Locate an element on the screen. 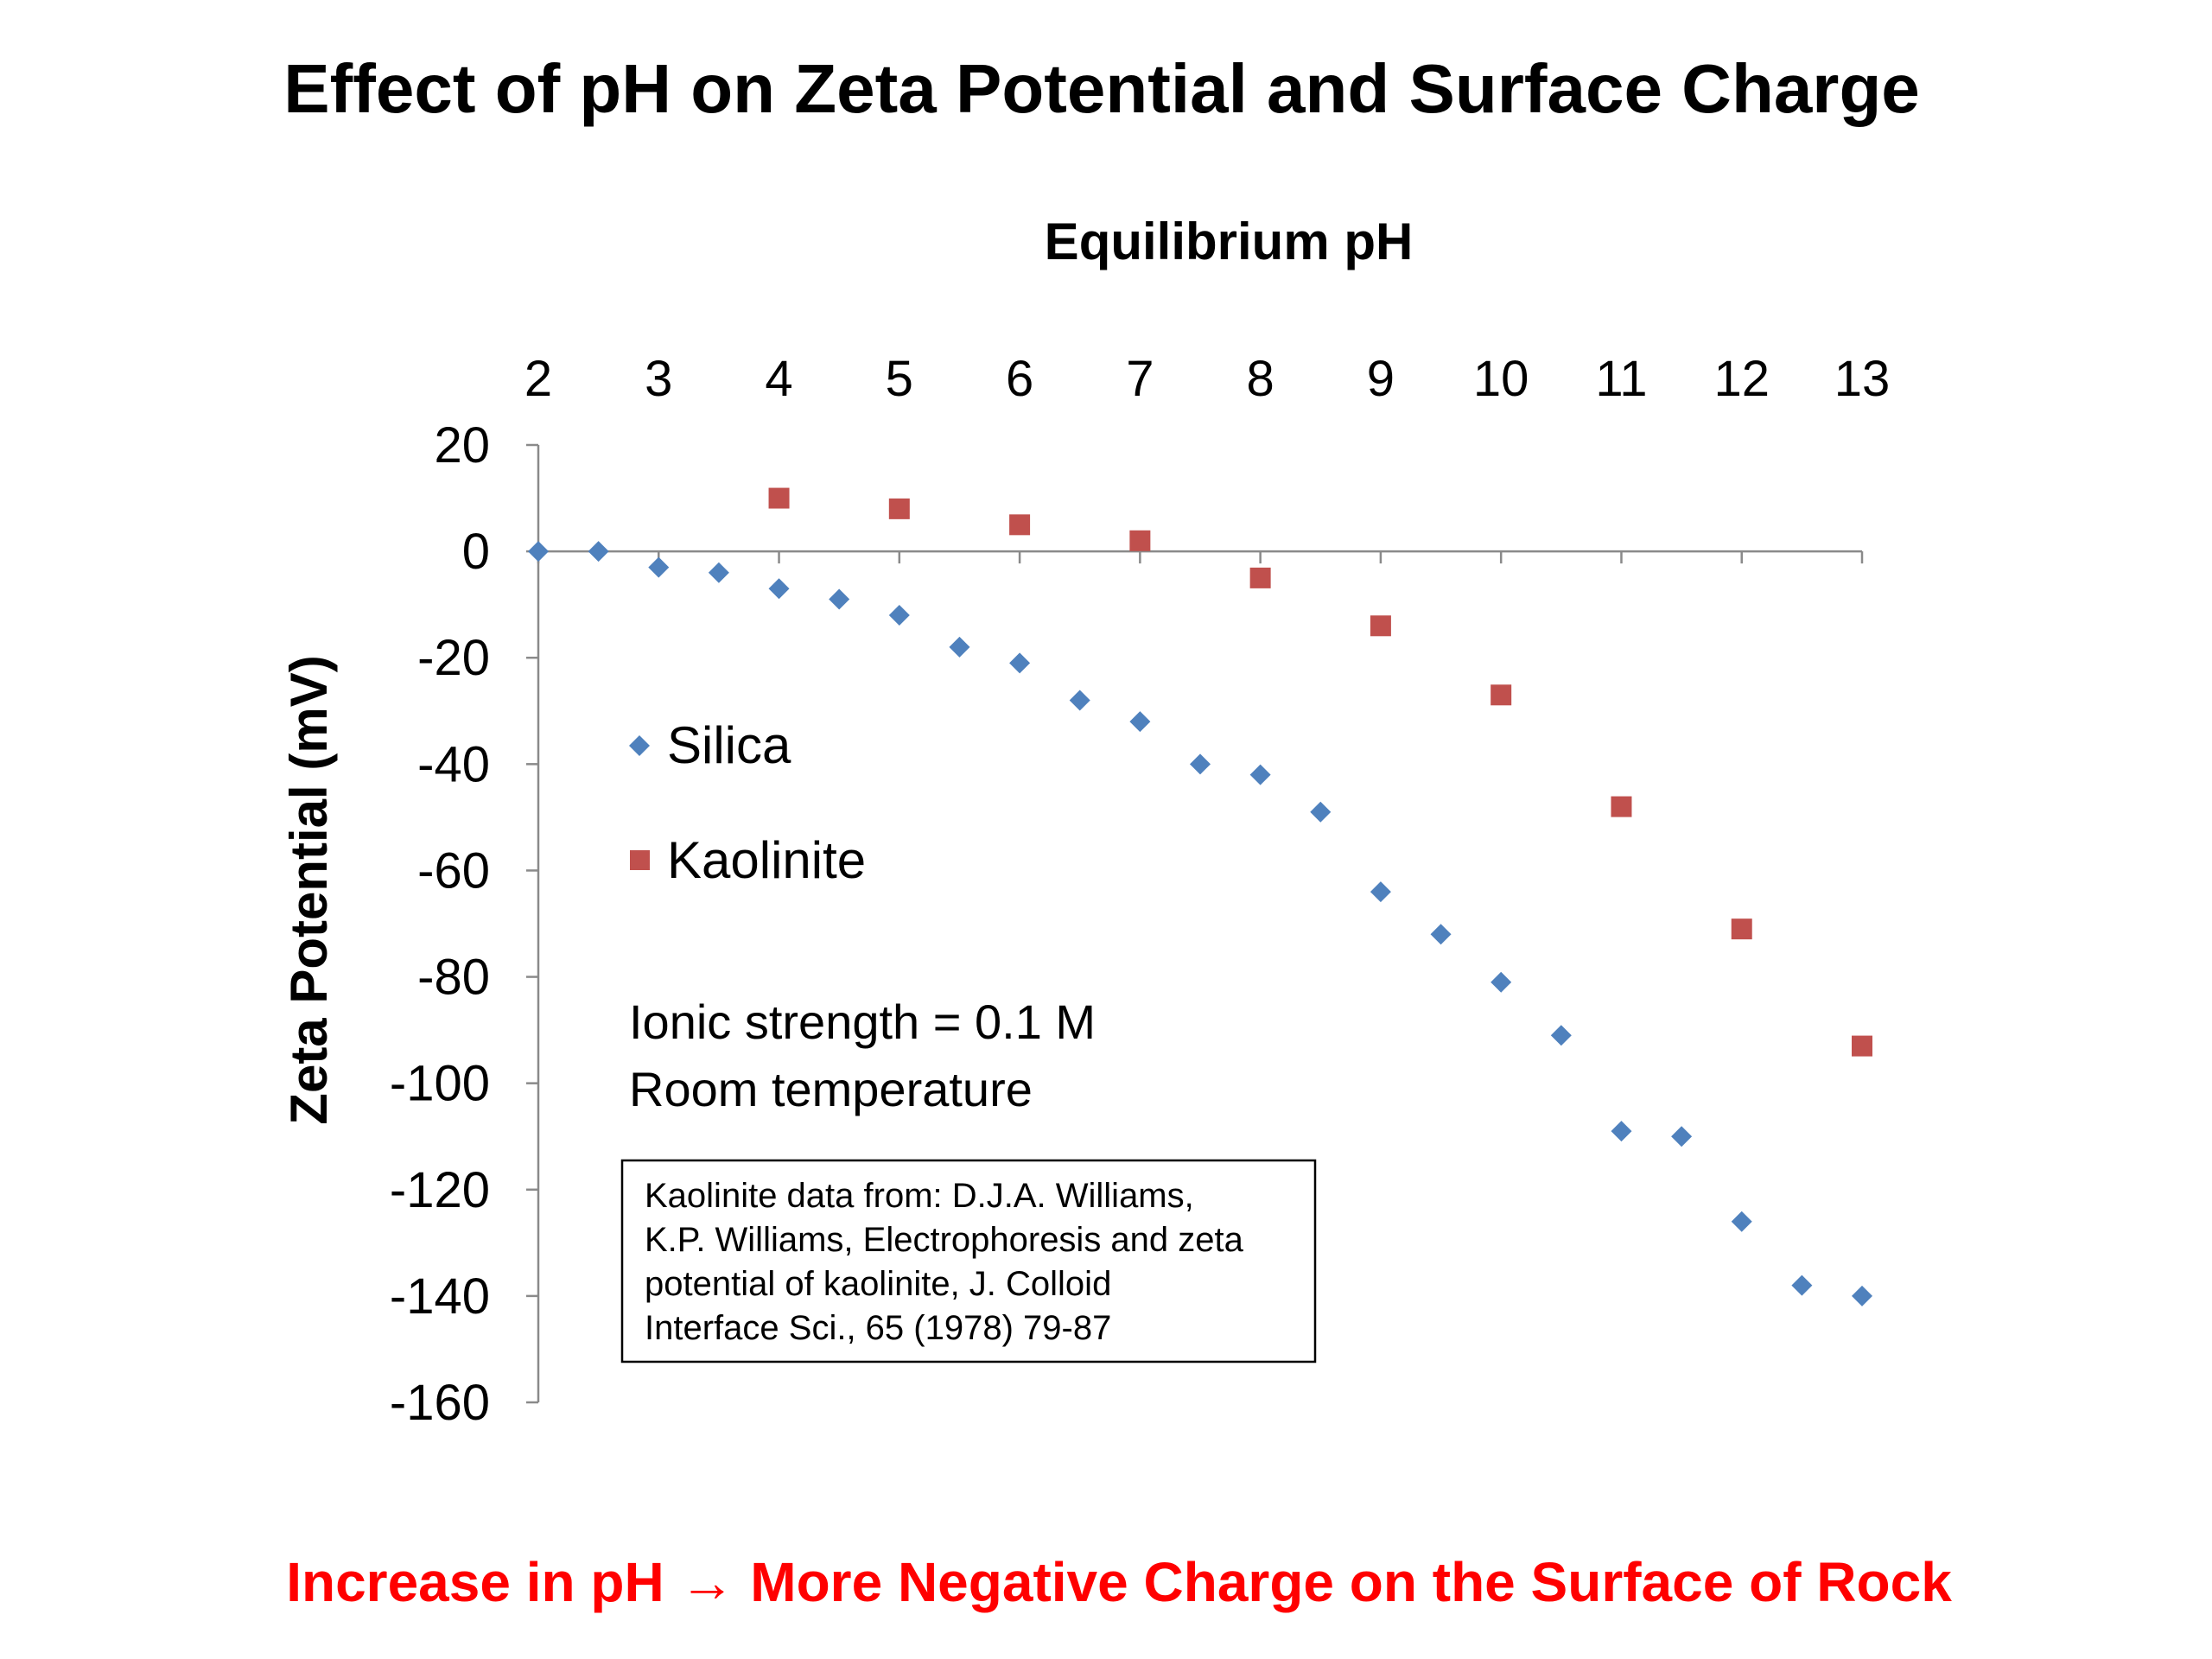 The width and height of the screenshot is (2212, 1659). condition-ionic-strength: Ionic strength = 0.1 M is located at coordinates (862, 1022).